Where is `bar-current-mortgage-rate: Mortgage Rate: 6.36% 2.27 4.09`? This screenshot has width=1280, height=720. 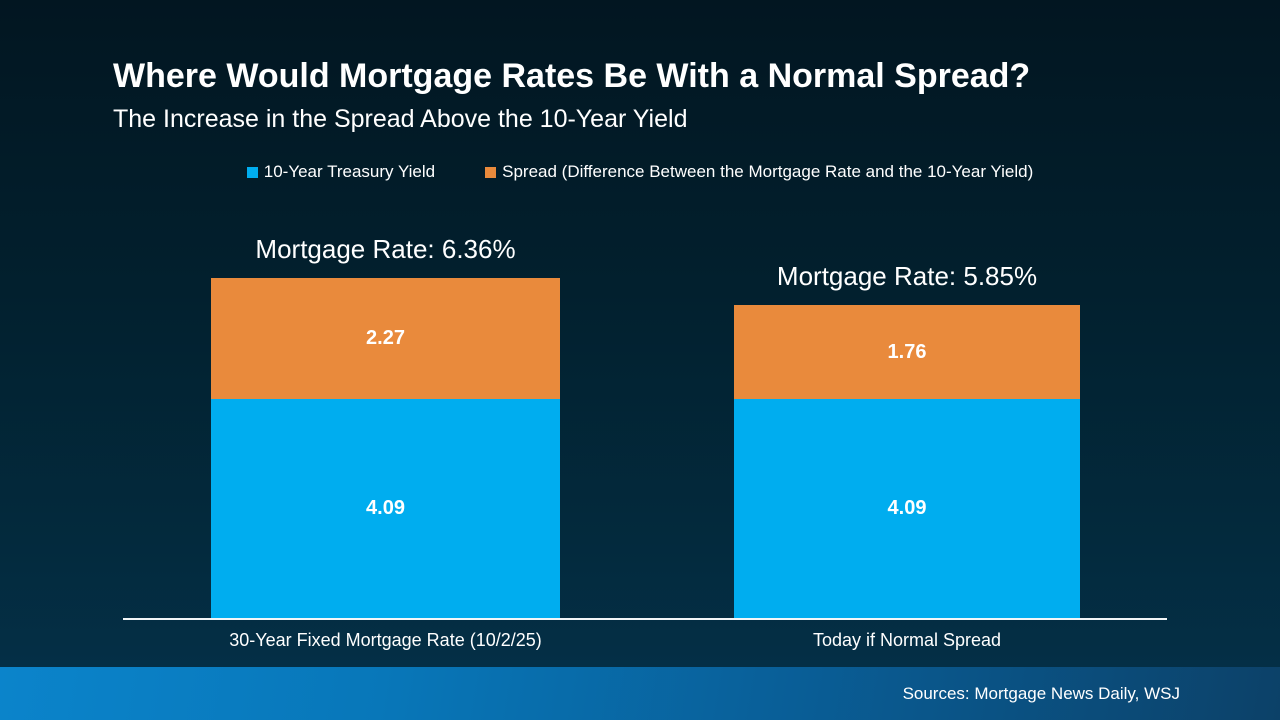
bar-current-mortgage-rate: Mortgage Rate: 6.36% 2.27 4.09 is located at coordinates (385, 426).